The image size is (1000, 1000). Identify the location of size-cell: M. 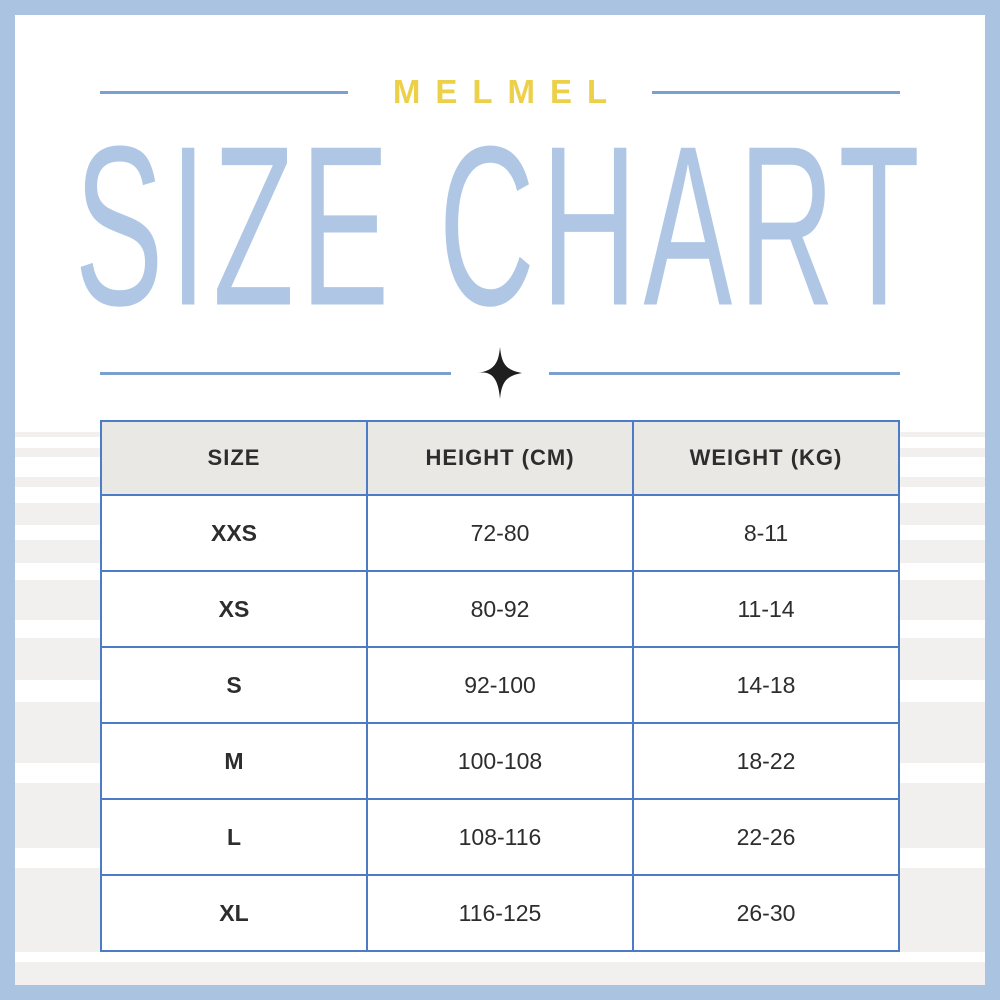
(234, 761).